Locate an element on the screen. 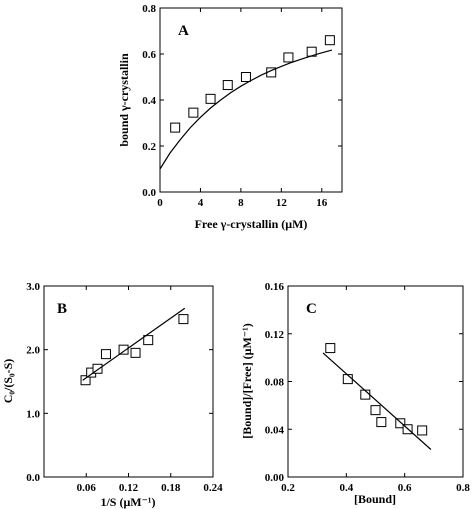  panel-b-marks is located at coordinates (134, 346).